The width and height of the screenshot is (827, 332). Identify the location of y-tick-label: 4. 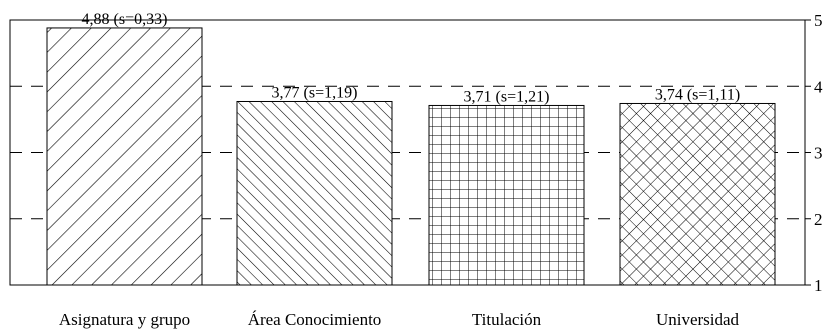
(818, 86).